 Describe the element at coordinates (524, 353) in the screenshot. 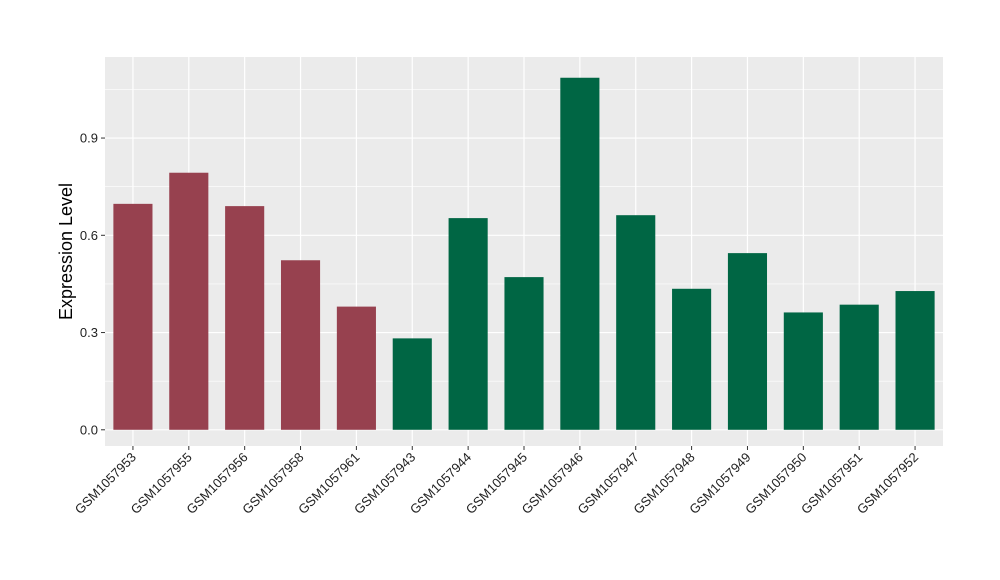

I see `bar-GSM1057945` at that location.